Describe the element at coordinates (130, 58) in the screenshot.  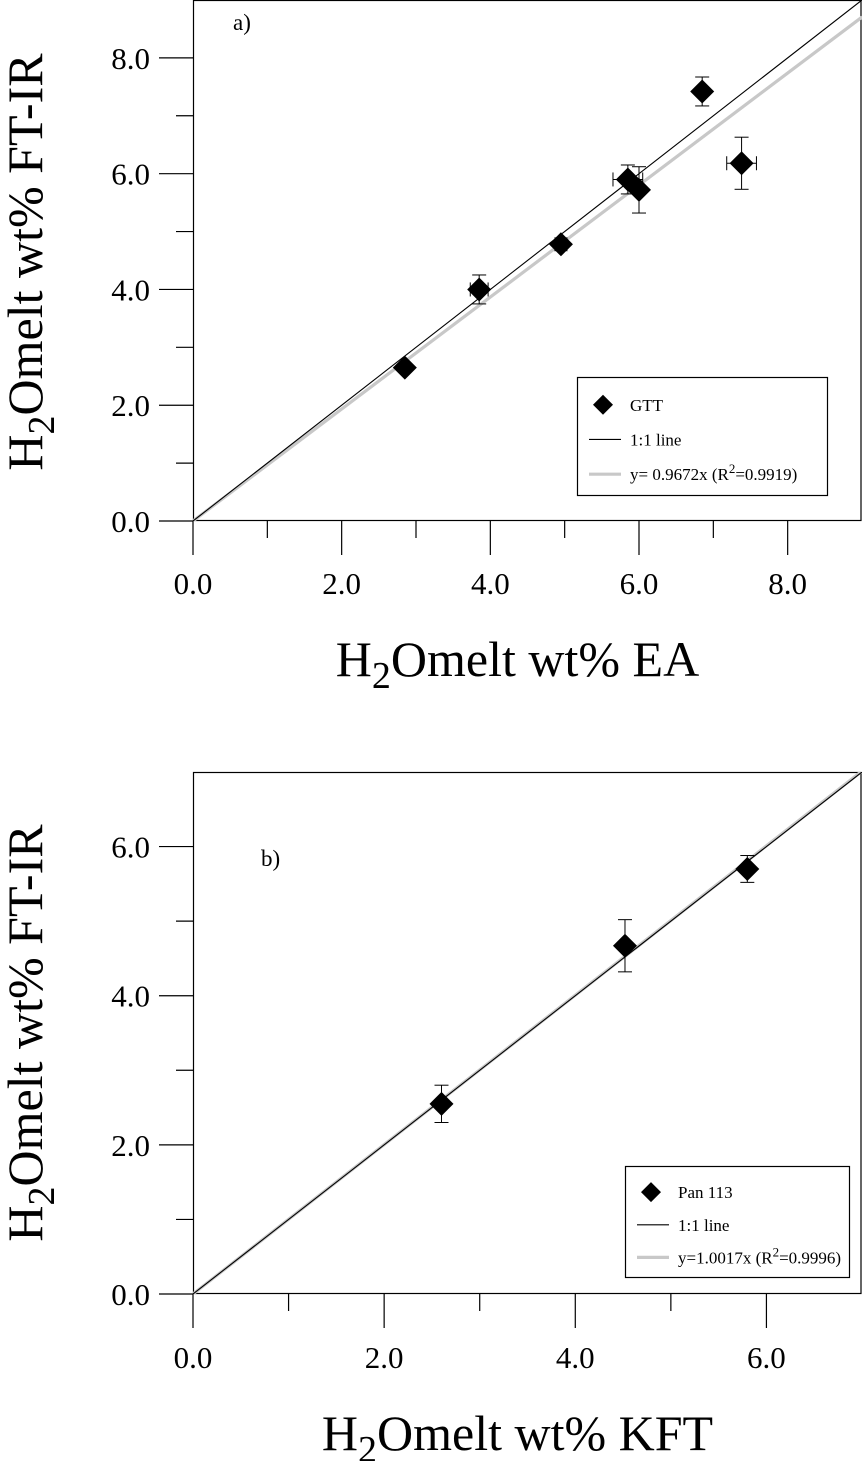
I see `y-tick-label: 8.0` at that location.